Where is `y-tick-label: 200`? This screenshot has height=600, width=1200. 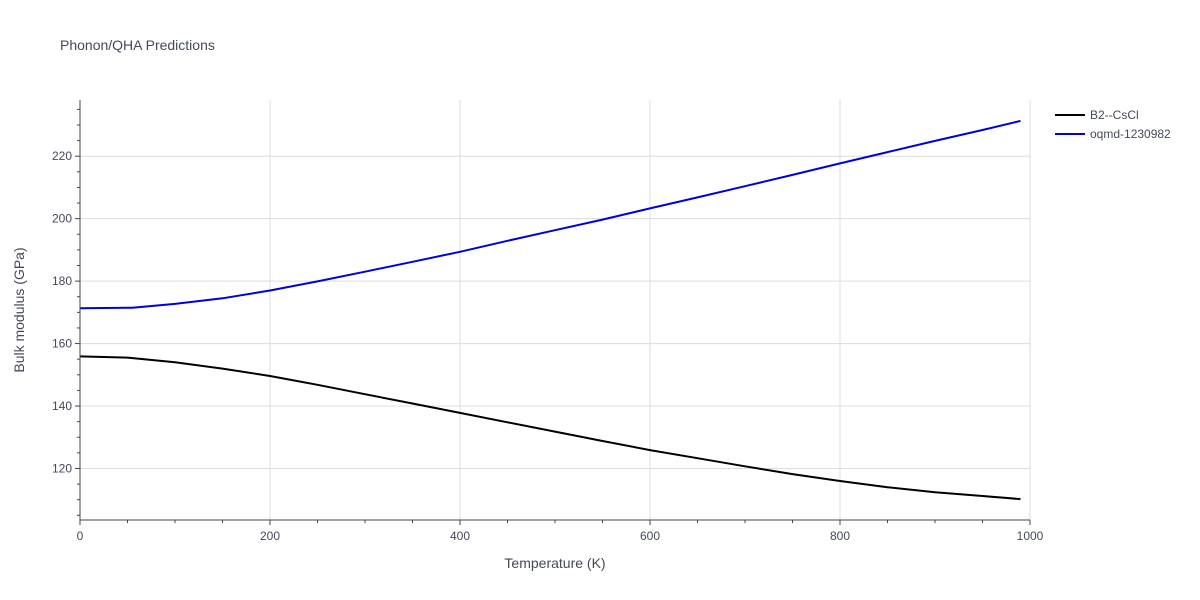 y-tick-label: 200 is located at coordinates (62, 219).